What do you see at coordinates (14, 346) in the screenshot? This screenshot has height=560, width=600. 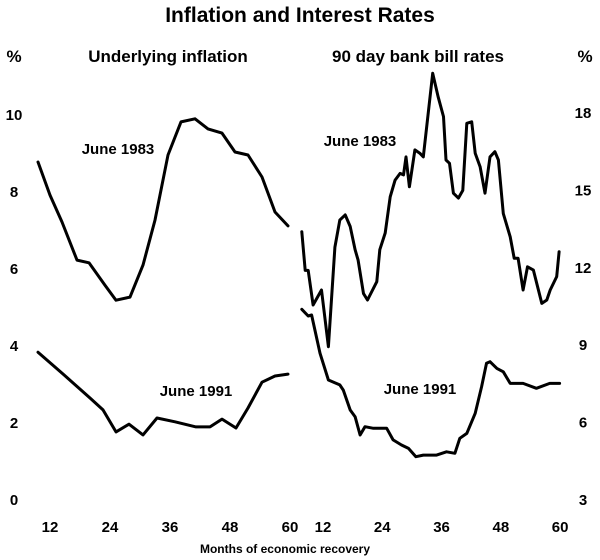 I see `left-y-tick-label: 4` at bounding box center [14, 346].